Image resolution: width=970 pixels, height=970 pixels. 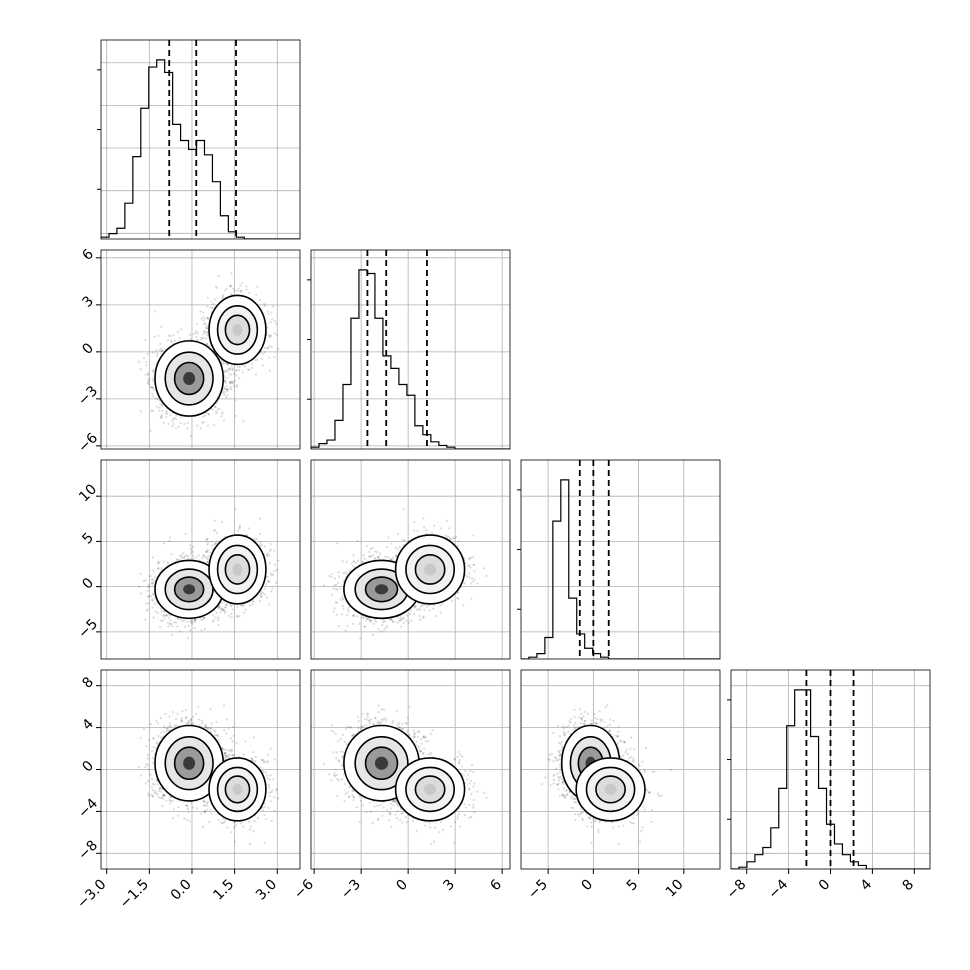 I want to click on y-tick-label: −6, so click(x=88, y=443).